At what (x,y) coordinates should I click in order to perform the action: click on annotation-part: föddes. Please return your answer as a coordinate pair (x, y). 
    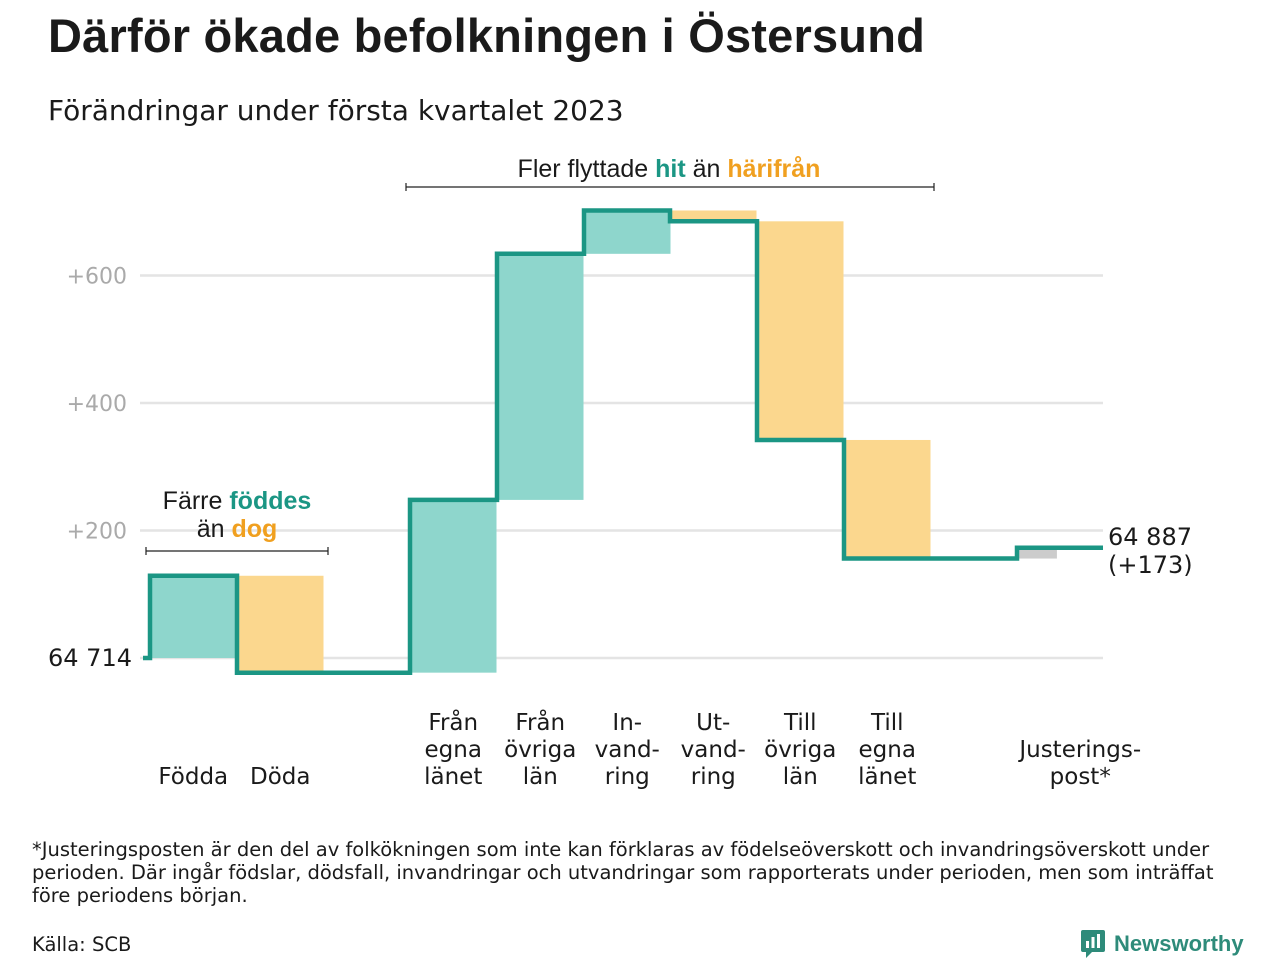
    Looking at the image, I should click on (270, 501).